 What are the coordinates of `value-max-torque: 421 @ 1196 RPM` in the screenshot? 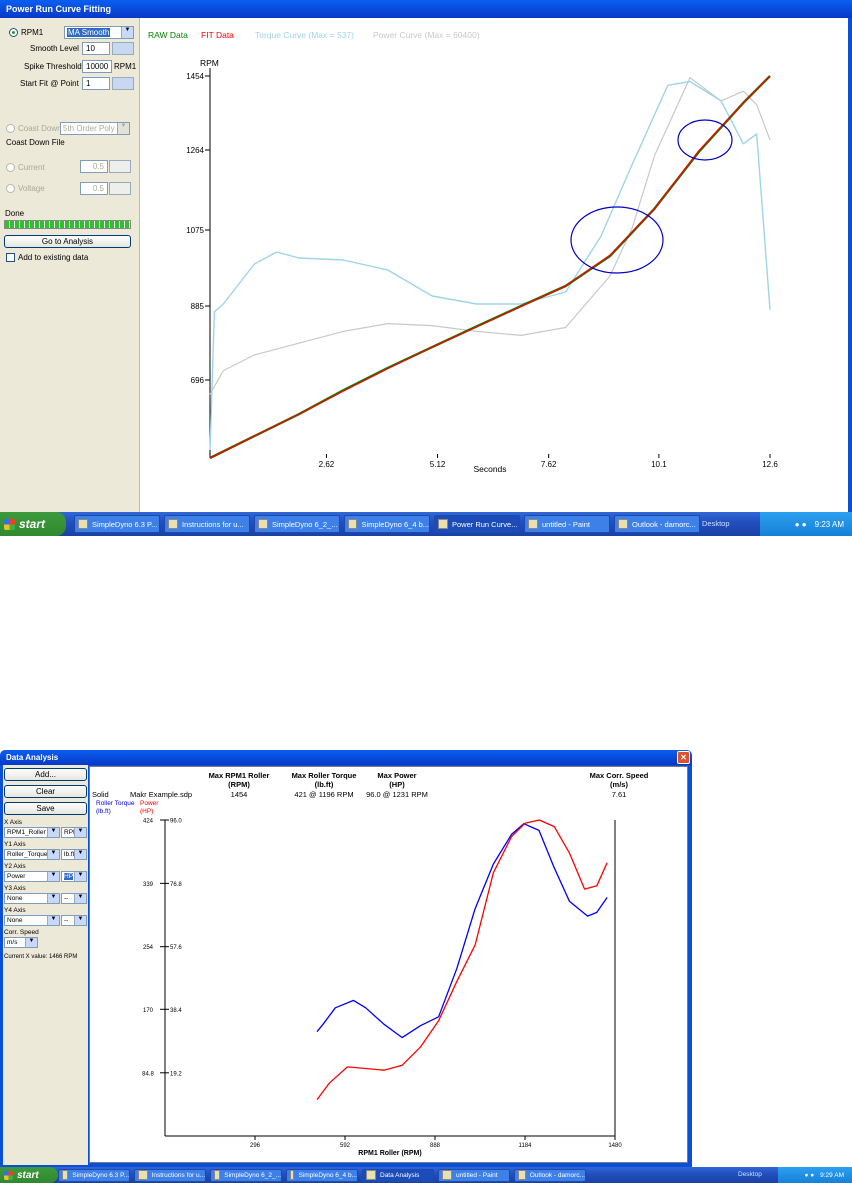 It's located at (324, 794).